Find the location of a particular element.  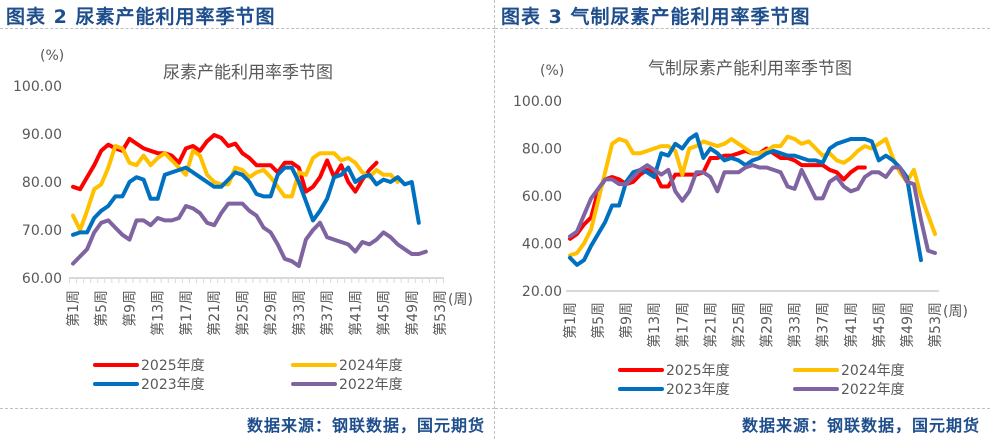

y-tick-label: 20.00 is located at coordinates (542, 292).